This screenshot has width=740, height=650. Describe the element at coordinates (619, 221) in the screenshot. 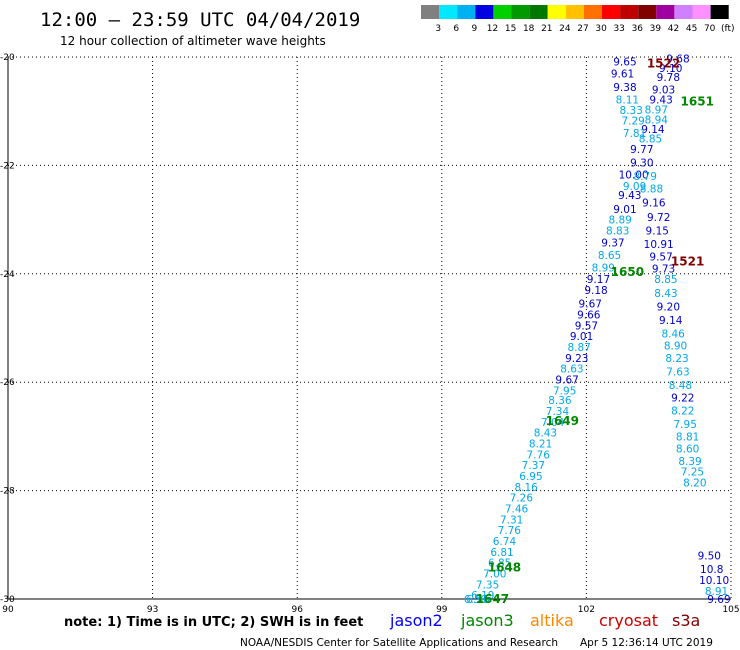

I see `wave-height-point: 8.89` at that location.